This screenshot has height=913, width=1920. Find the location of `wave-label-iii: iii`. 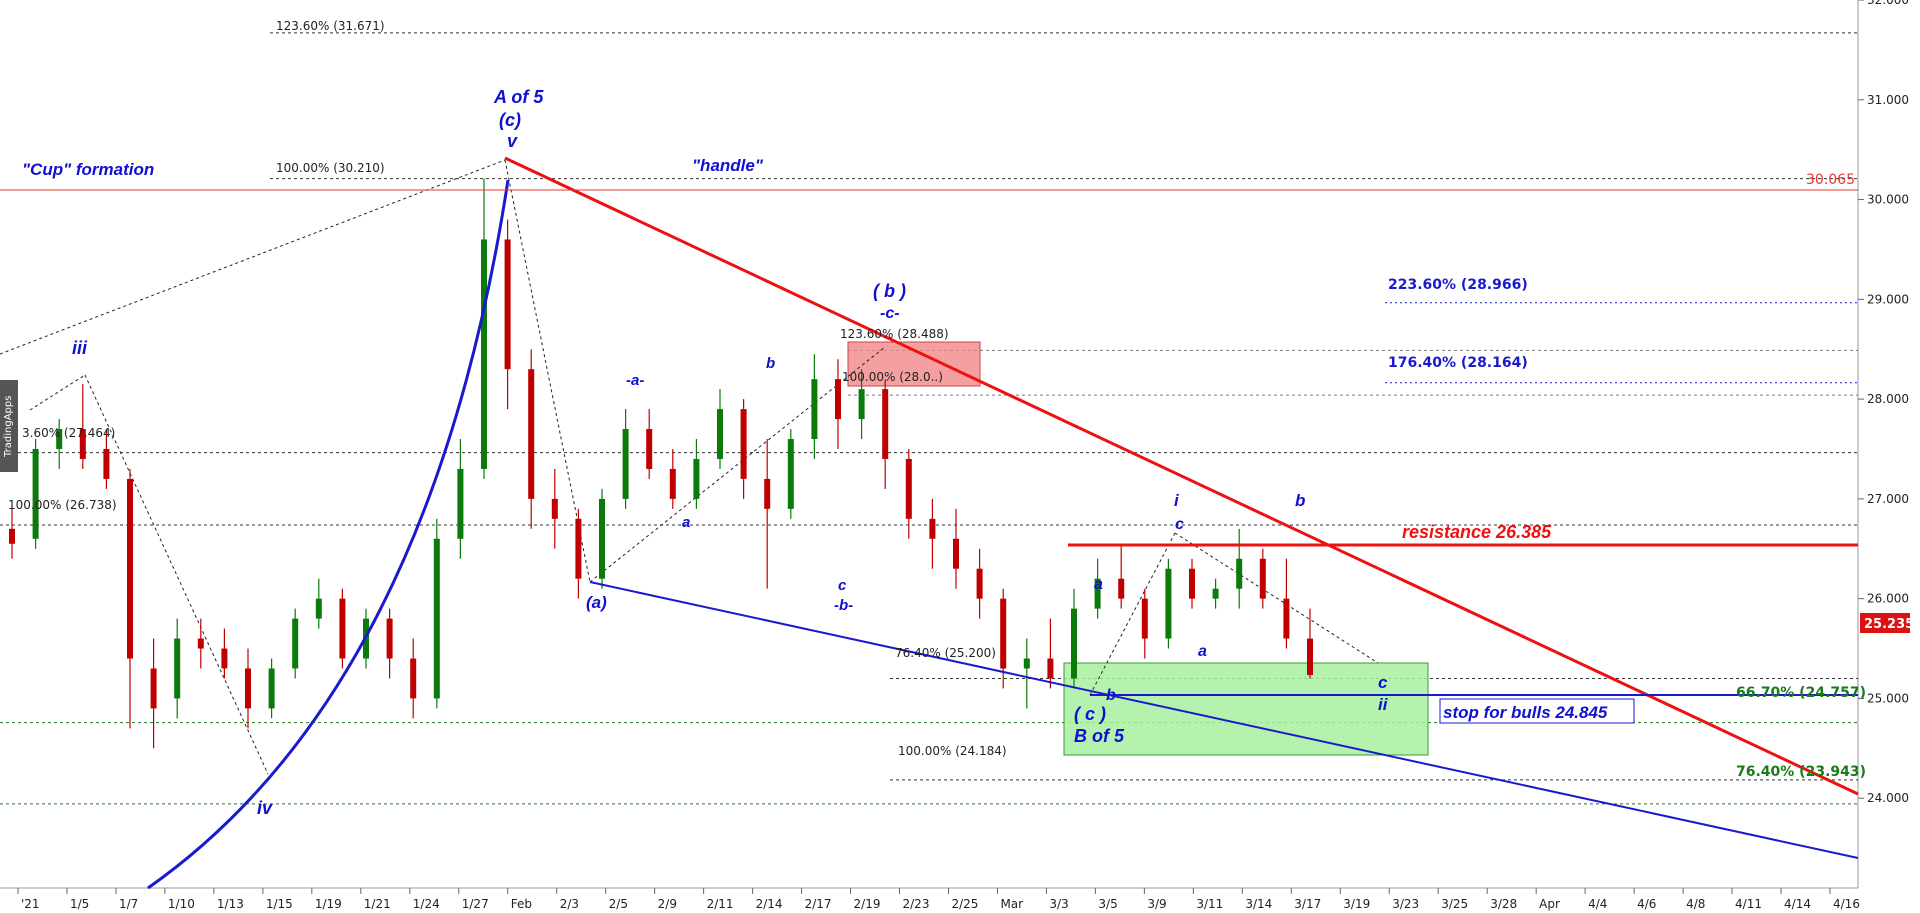

wave-label-iii: iii is located at coordinates (80, 348).